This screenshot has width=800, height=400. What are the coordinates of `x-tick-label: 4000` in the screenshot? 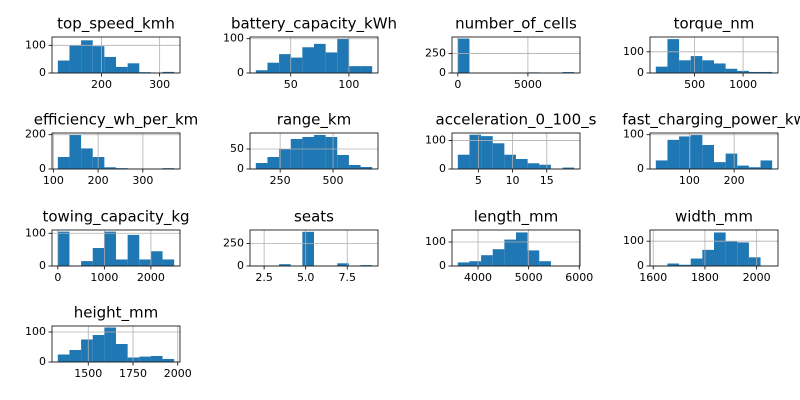 It's located at (478, 277).